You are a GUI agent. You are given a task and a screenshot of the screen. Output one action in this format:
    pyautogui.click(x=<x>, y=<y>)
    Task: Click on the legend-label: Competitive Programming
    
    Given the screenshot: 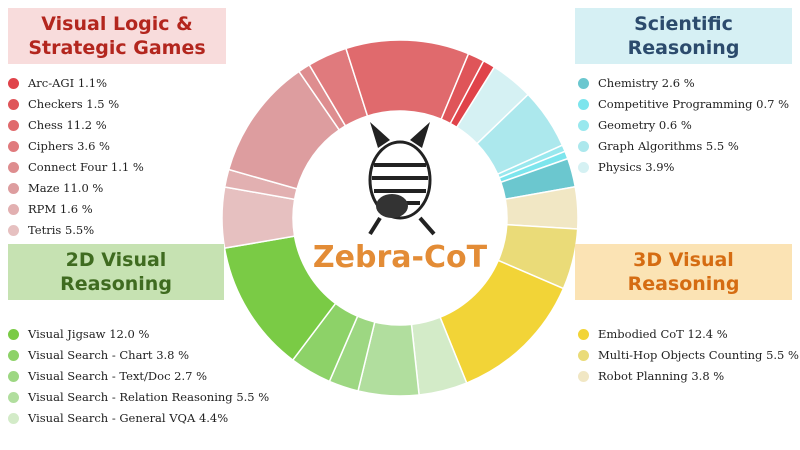 What is the action you would take?
    pyautogui.click(x=675, y=104)
    